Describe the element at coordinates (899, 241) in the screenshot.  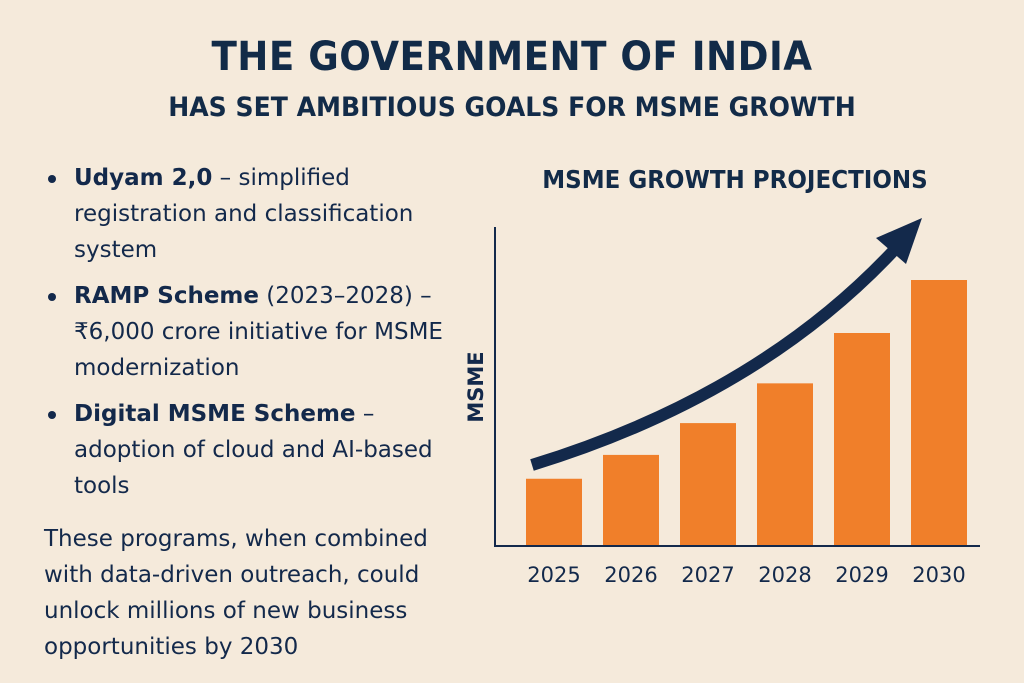
I see `trend-arrow-head` at that location.